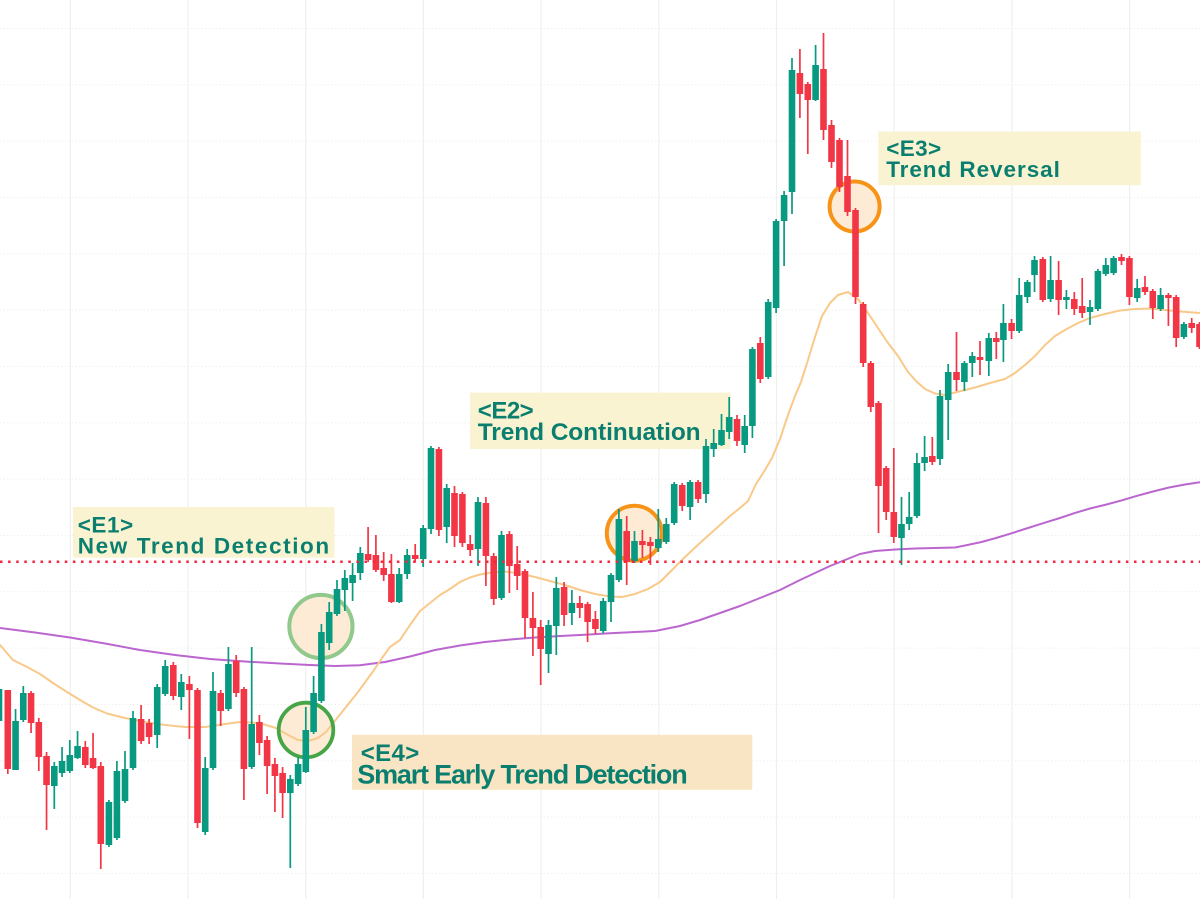 This screenshot has height=904, width=1200. What do you see at coordinates (506, 410) in the screenshot?
I see `svg-text: <E2>` at bounding box center [506, 410].